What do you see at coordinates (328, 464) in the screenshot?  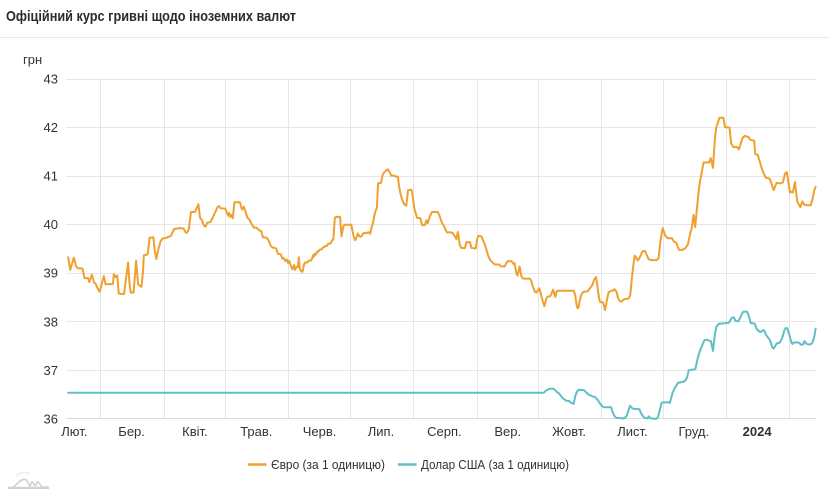 I see `svg-text: Євро (за 1 одиницю)` at bounding box center [328, 464].